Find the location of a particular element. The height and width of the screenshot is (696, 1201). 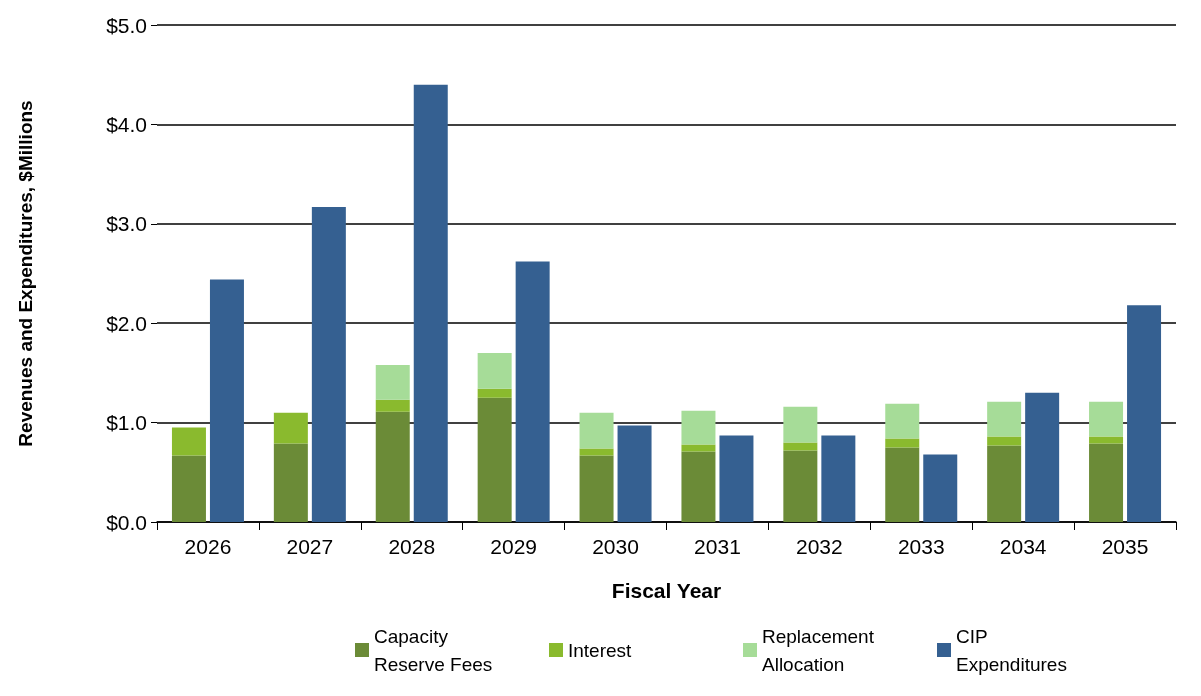

x-tick-label: 2033 is located at coordinates (921, 546).